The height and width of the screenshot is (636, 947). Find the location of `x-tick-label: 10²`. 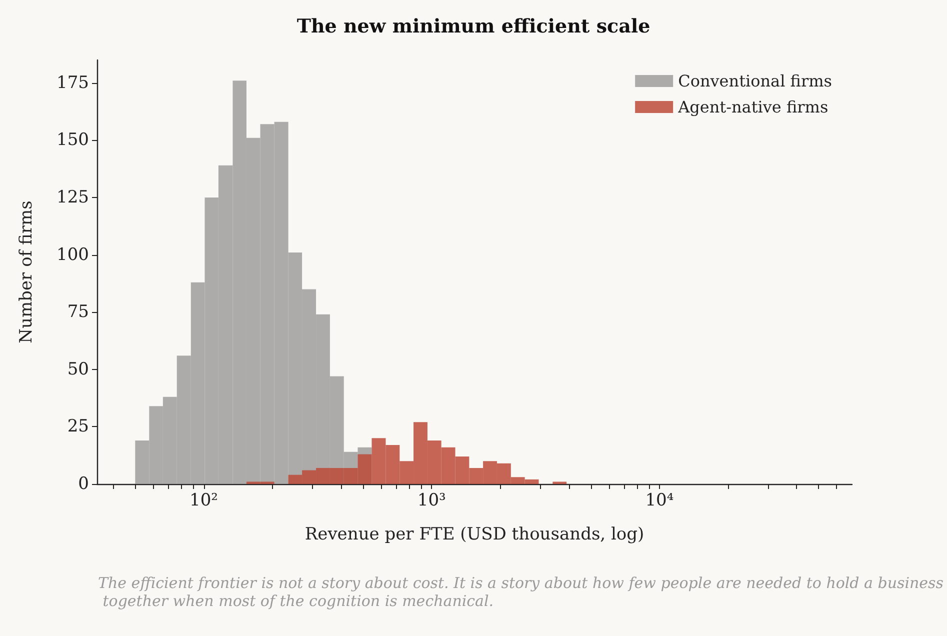

x-tick-label: 10² is located at coordinates (204, 500).